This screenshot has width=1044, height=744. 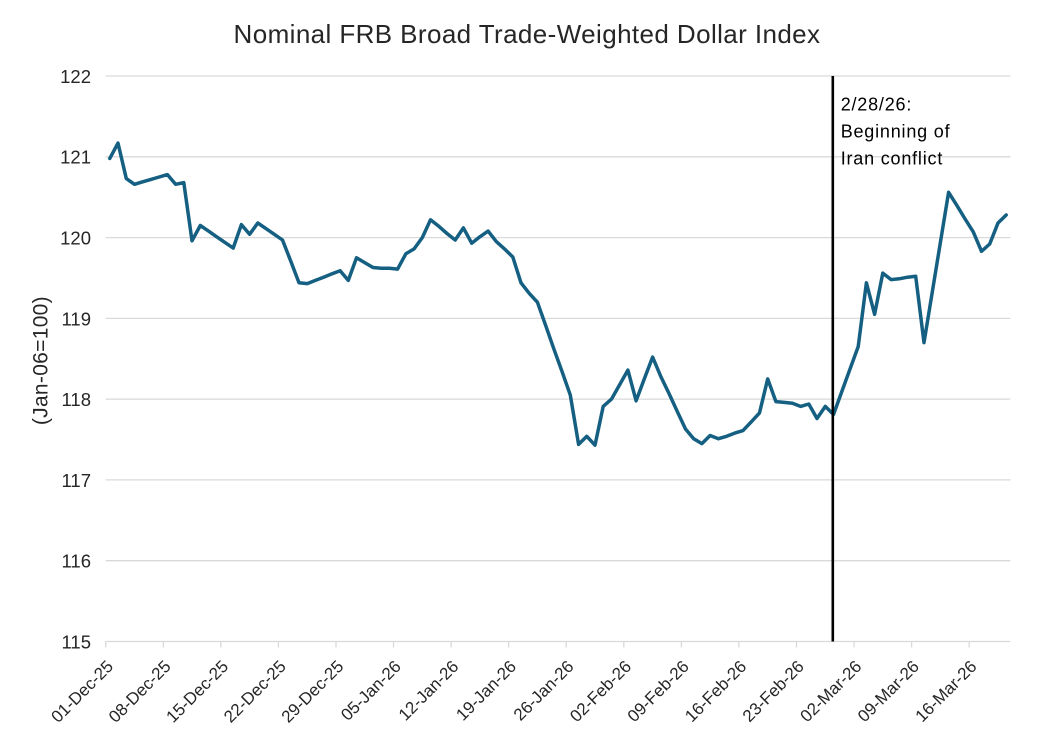 What do you see at coordinates (876, 105) in the screenshot?
I see `svg-text: 2/28/26:` at bounding box center [876, 105].